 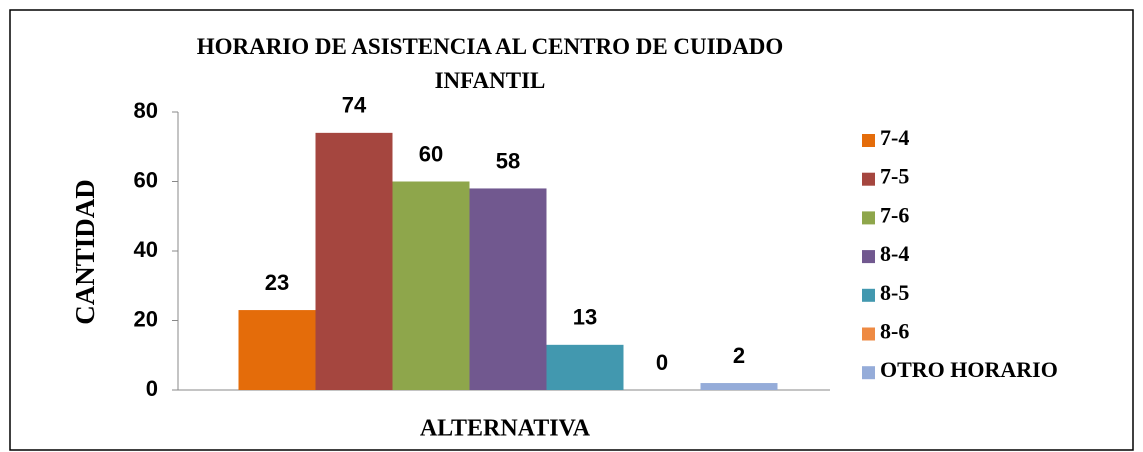 What do you see at coordinates (146, 179) in the screenshot?
I see `y-tick-label: 60` at bounding box center [146, 179].